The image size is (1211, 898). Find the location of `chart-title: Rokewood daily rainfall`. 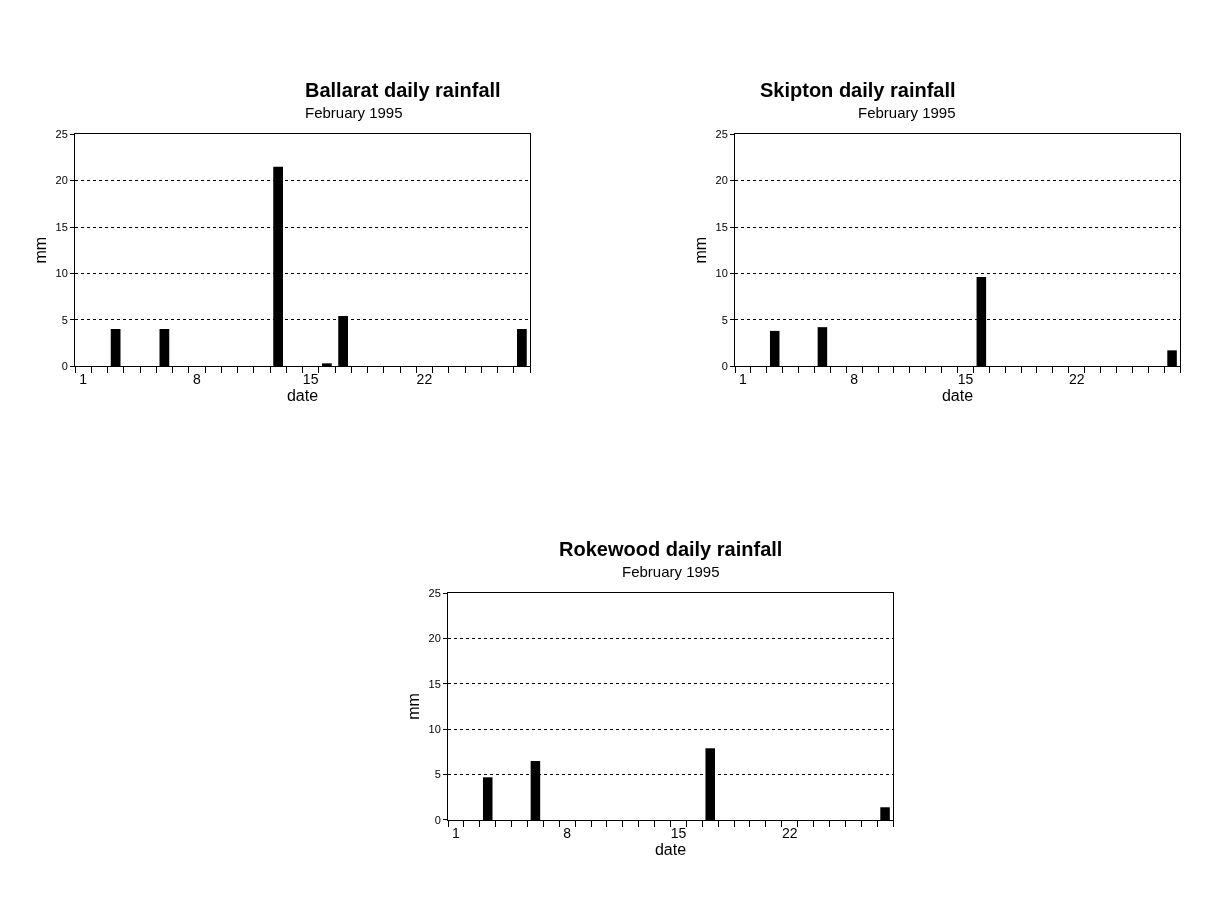

chart-title: Rokewood daily rainfall is located at coordinates (671, 549).